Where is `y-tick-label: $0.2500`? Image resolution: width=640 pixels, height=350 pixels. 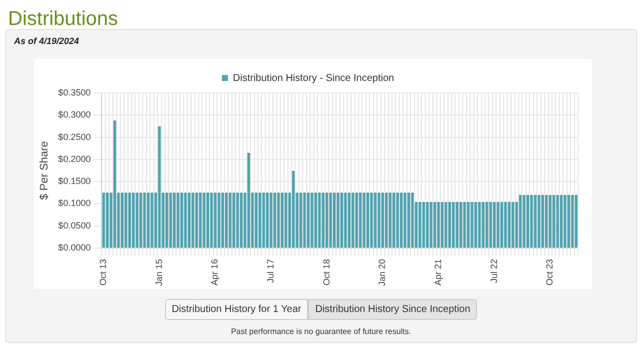
y-tick-label: $0.2500 is located at coordinates (74, 137).